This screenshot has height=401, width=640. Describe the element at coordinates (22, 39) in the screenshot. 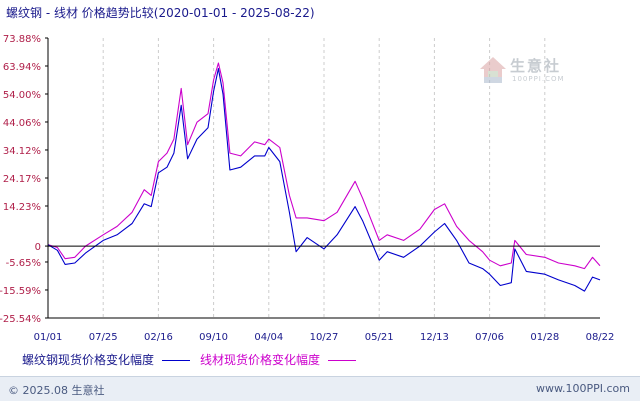

I see `y-tick-label: 73.88%` at that location.